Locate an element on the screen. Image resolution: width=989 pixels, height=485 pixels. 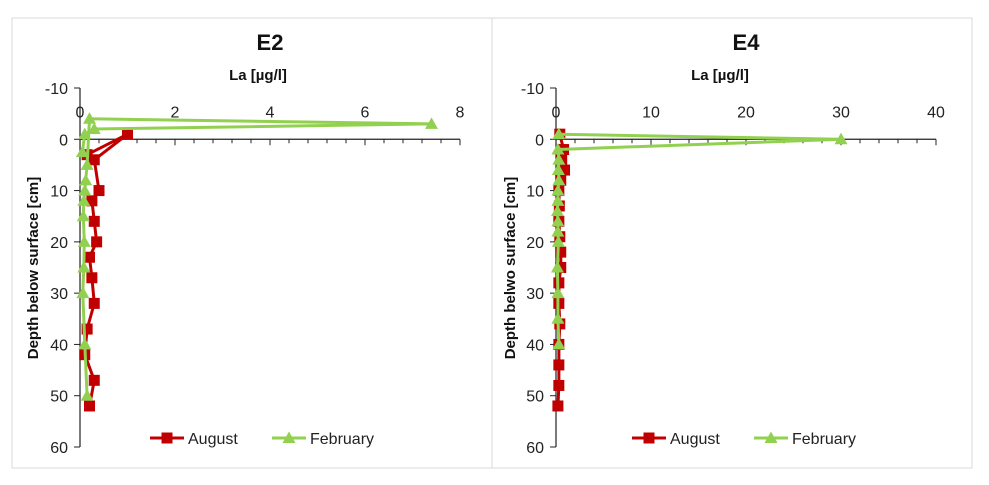
x-tick-label: 30 is located at coordinates (841, 112).